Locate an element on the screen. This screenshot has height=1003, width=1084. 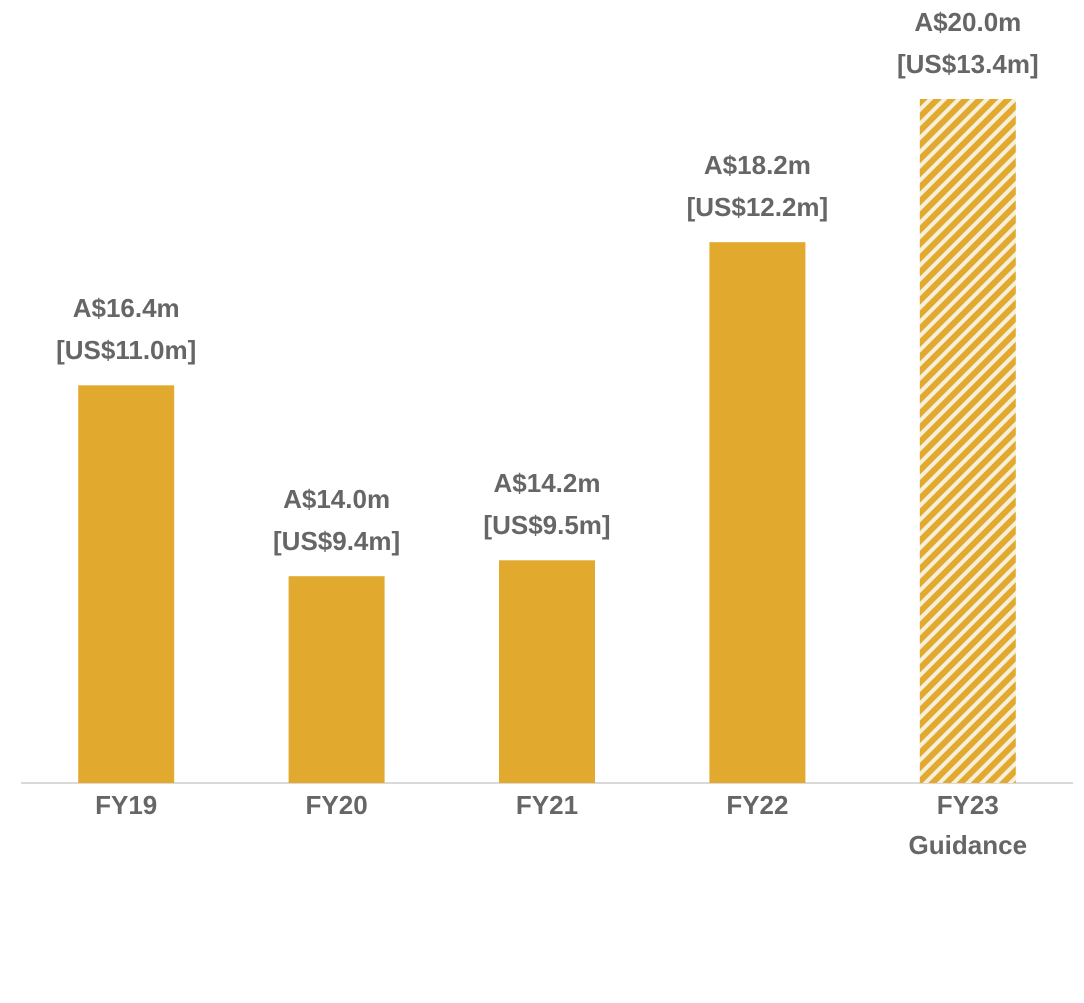
value-label: A$14.0m is located at coordinates (337, 499).